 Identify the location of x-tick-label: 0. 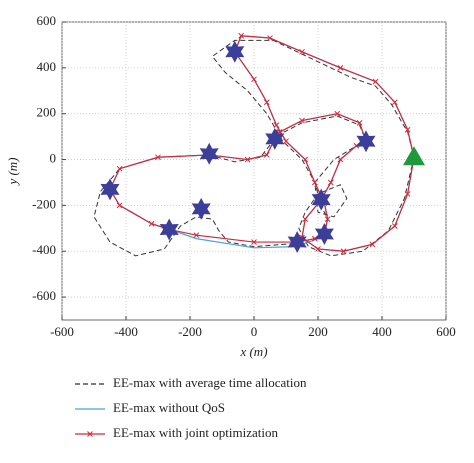
(254, 331).